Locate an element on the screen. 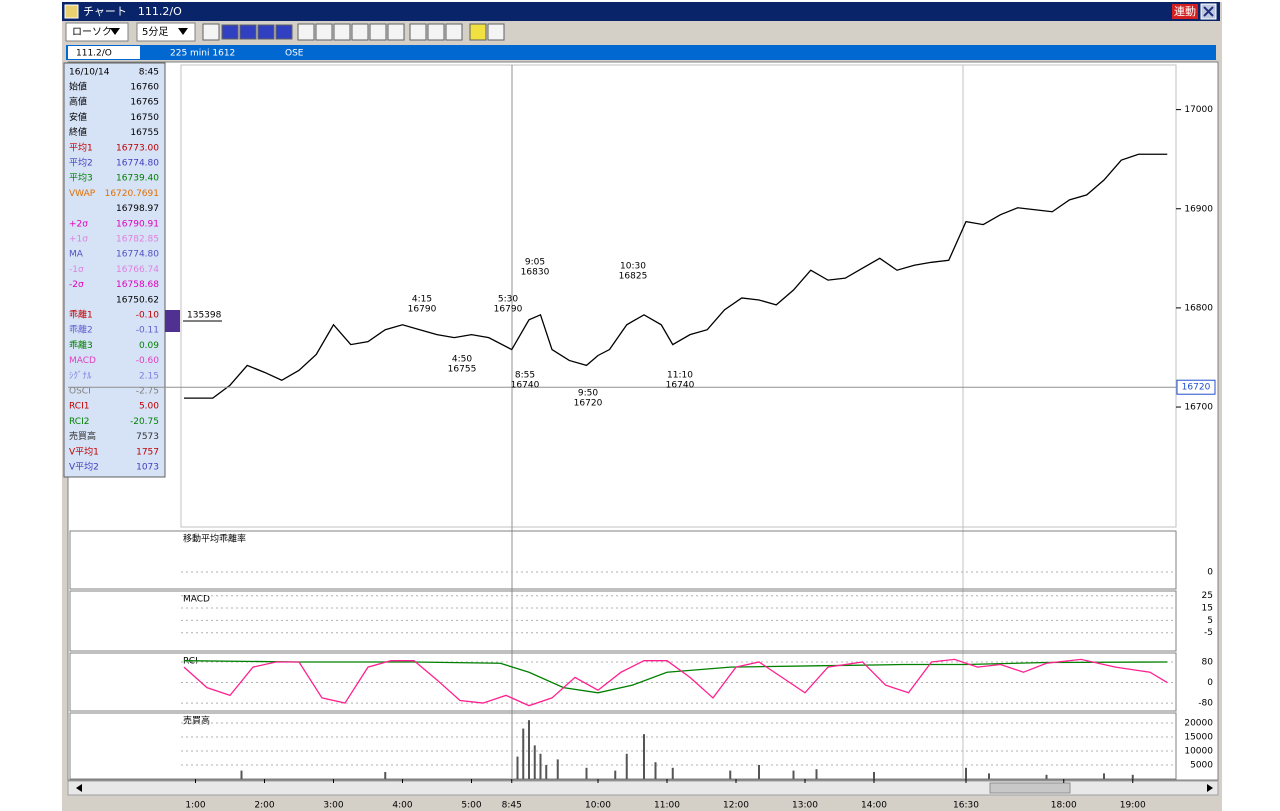  info-label: -2σ is located at coordinates (76, 285).